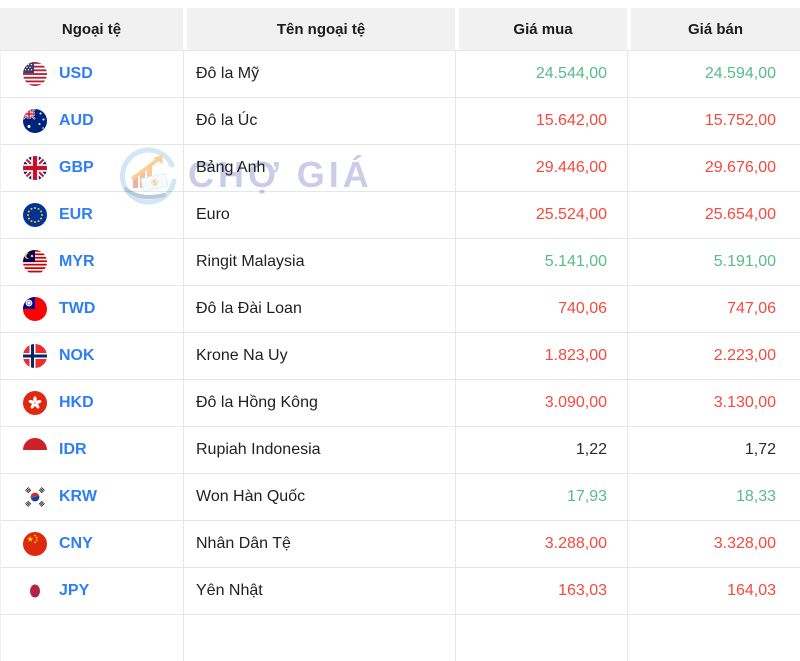  What do you see at coordinates (35, 74) in the screenshot?
I see `us-flag-icon` at bounding box center [35, 74].